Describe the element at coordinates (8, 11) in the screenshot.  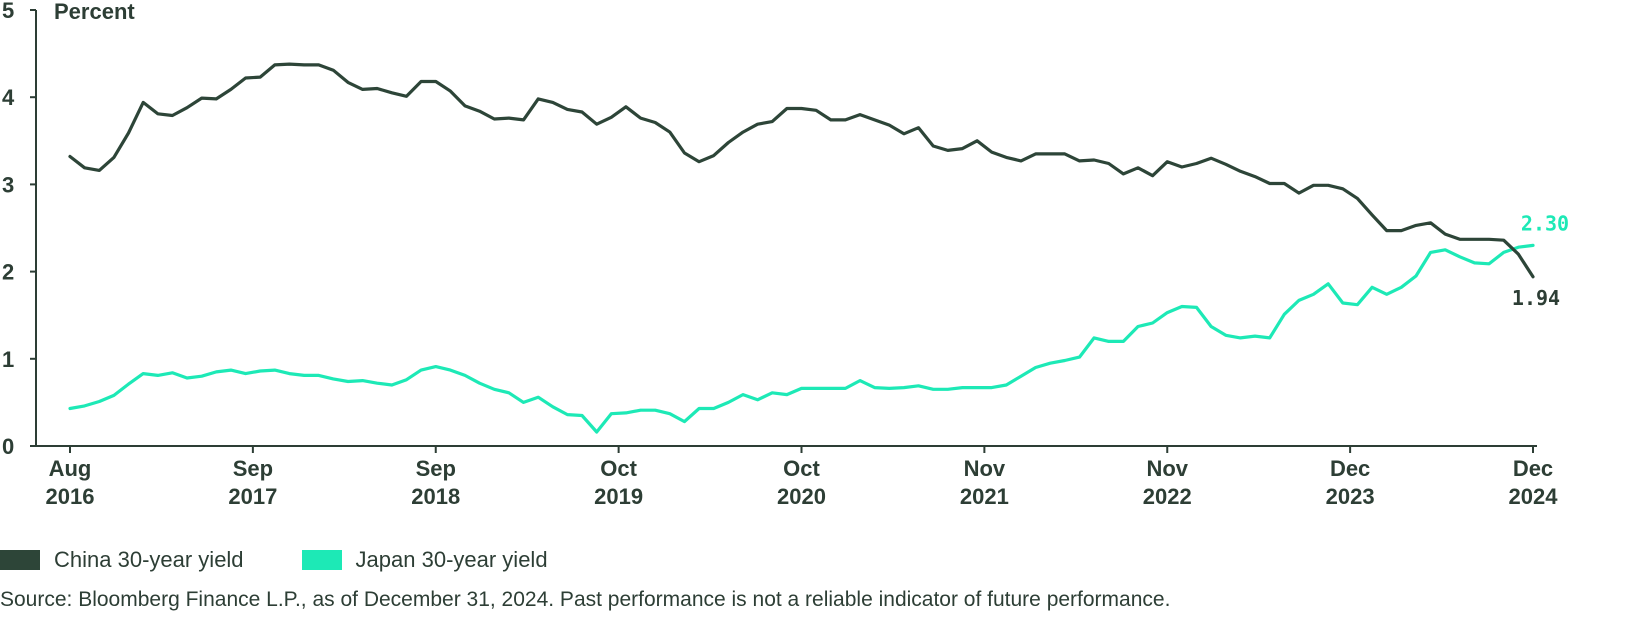
I see `y-tick-label: 5` at that location.